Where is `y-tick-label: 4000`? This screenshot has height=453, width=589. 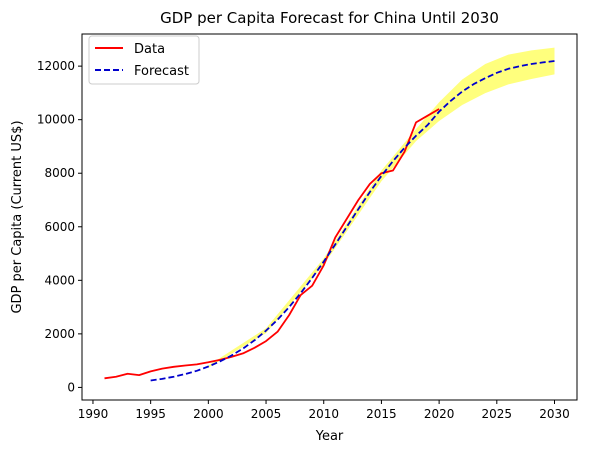 y-tick-label: 4000 is located at coordinates (59, 280).